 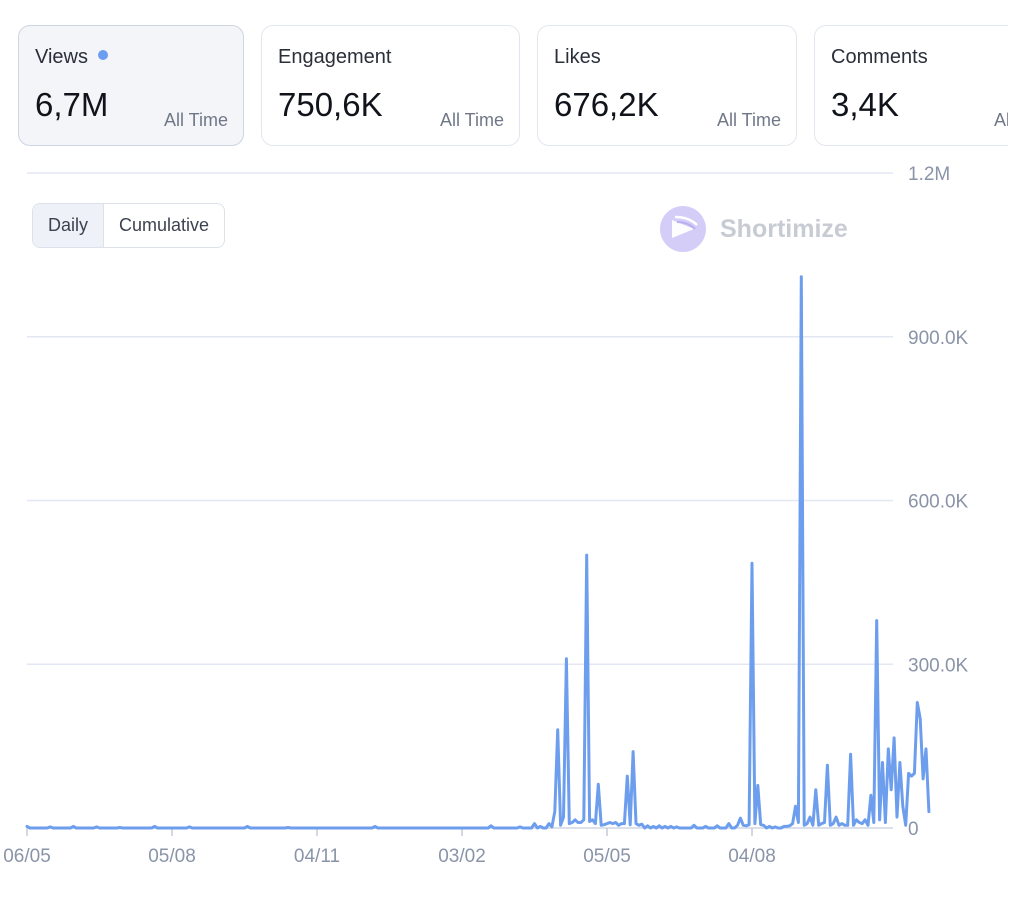 What do you see at coordinates (71, 57) in the screenshot?
I see `card-label: Views` at bounding box center [71, 57].